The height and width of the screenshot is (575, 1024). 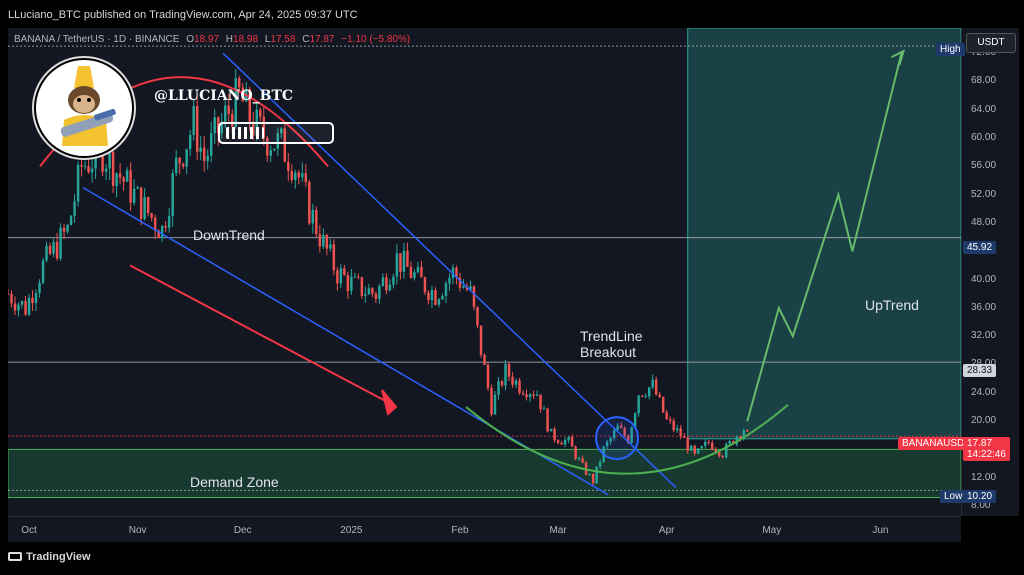 What do you see at coordinates (611, 336) in the screenshot?
I see `trendline-breakout-label-line1: TrendLine` at bounding box center [611, 336].